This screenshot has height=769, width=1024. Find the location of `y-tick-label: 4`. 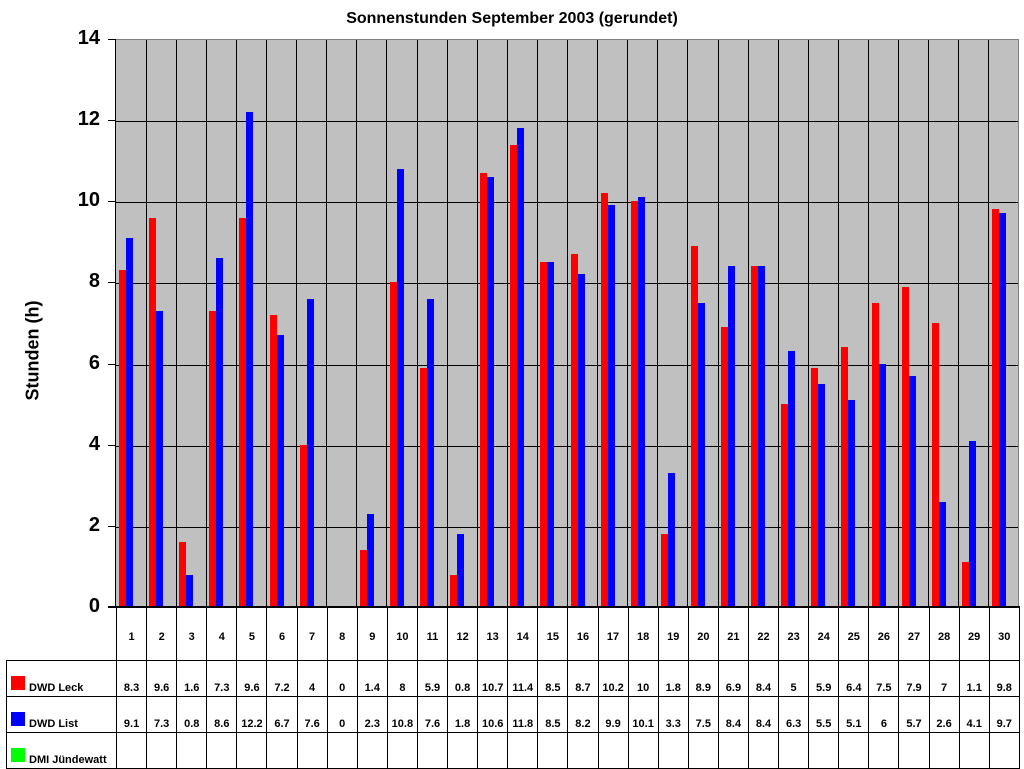

y-tick-label: 4 is located at coordinates (94, 443).